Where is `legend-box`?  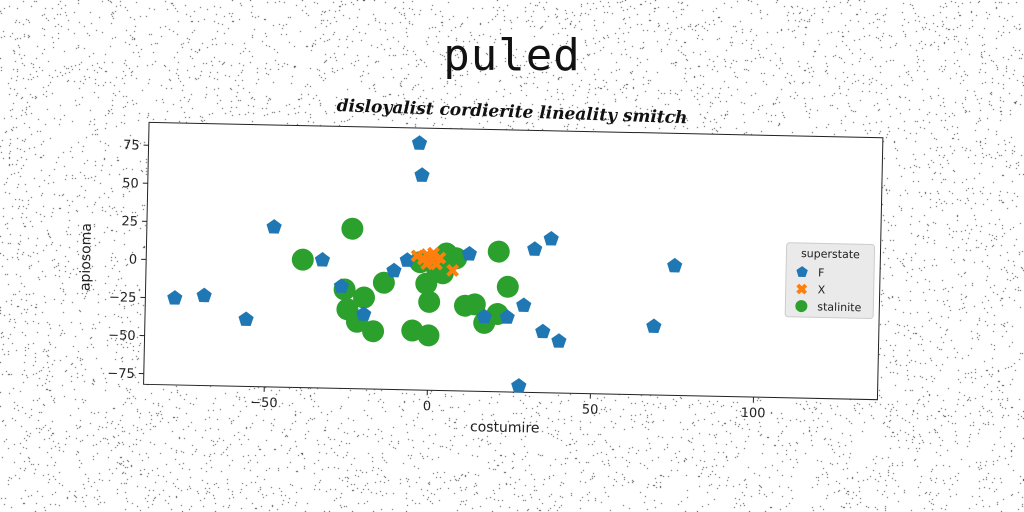 legend-box is located at coordinates (830, 281).